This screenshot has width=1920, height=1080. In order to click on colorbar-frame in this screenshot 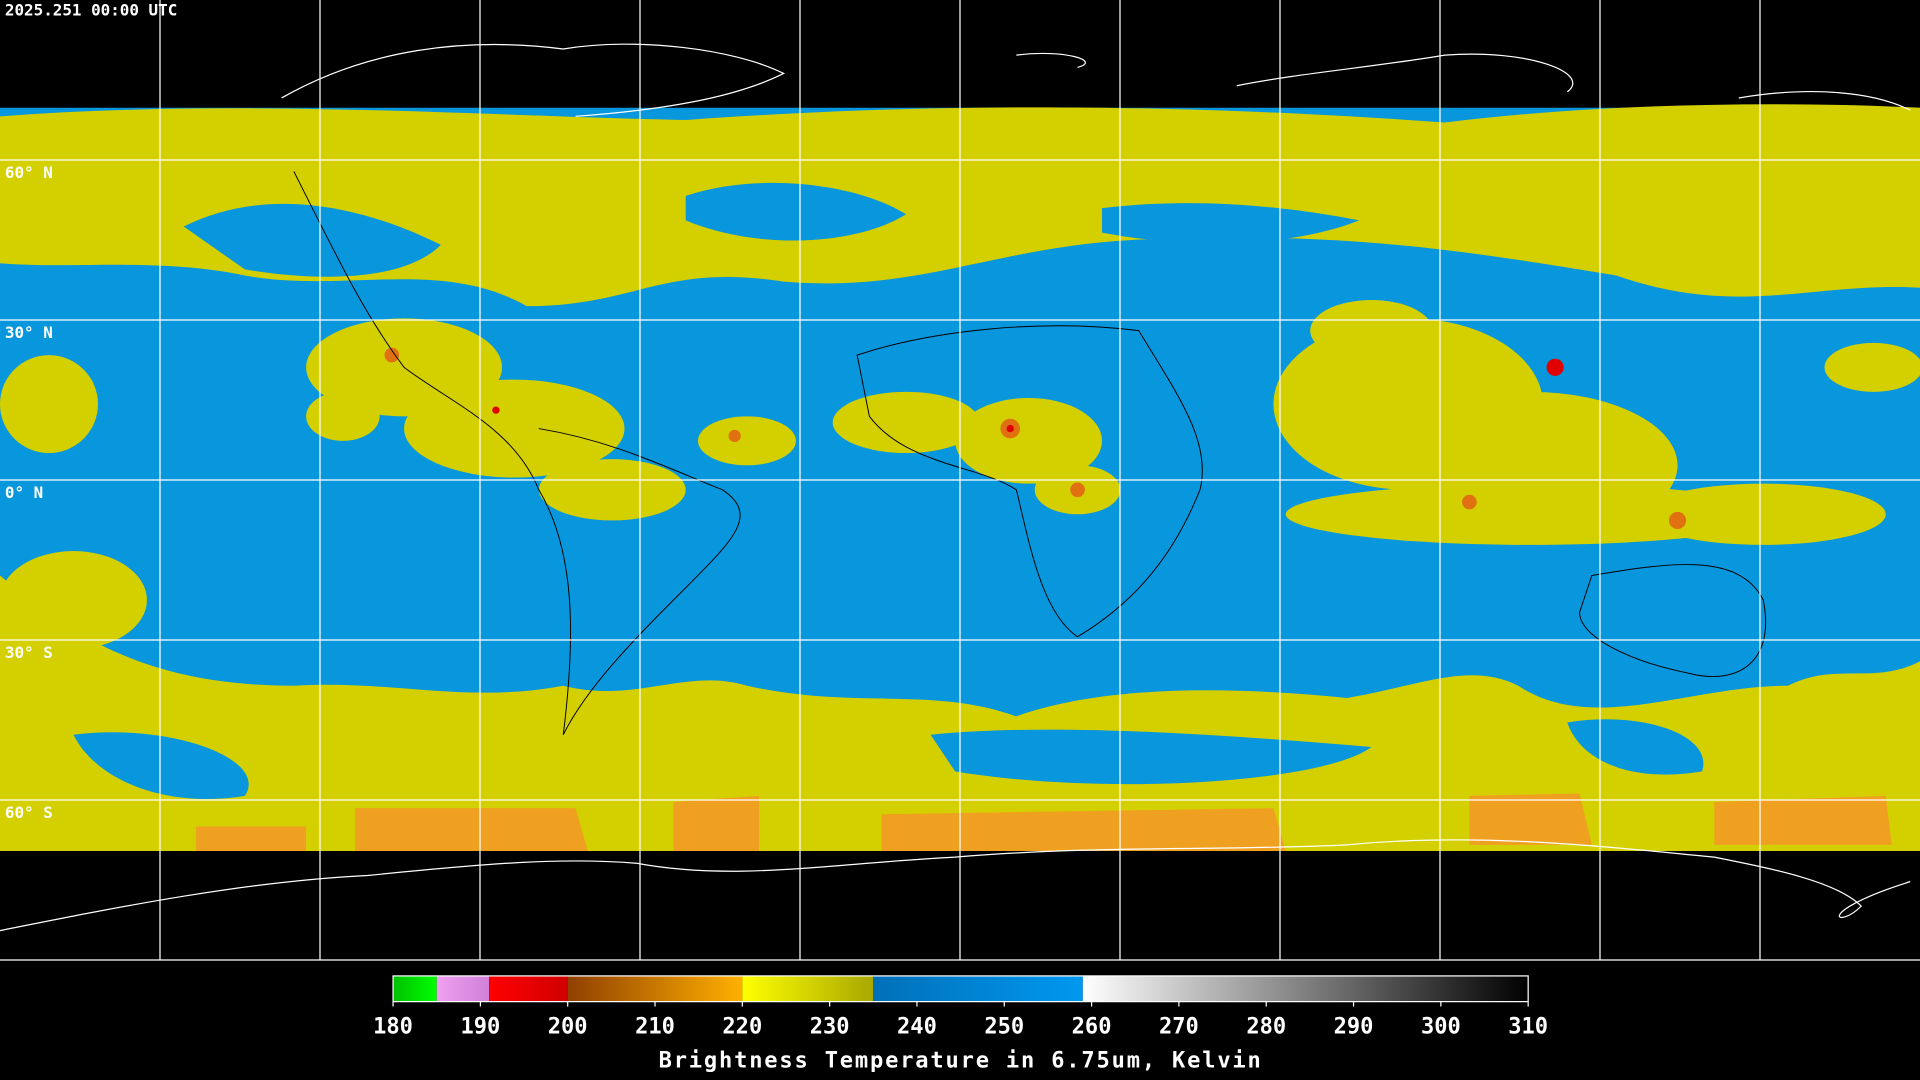, I will do `click(960, 989)`.